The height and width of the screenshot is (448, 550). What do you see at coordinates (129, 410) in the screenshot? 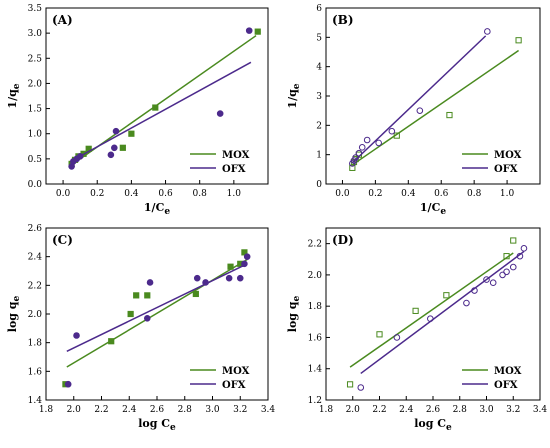
I see `x-tick-label: 2.4` at bounding box center [129, 410].